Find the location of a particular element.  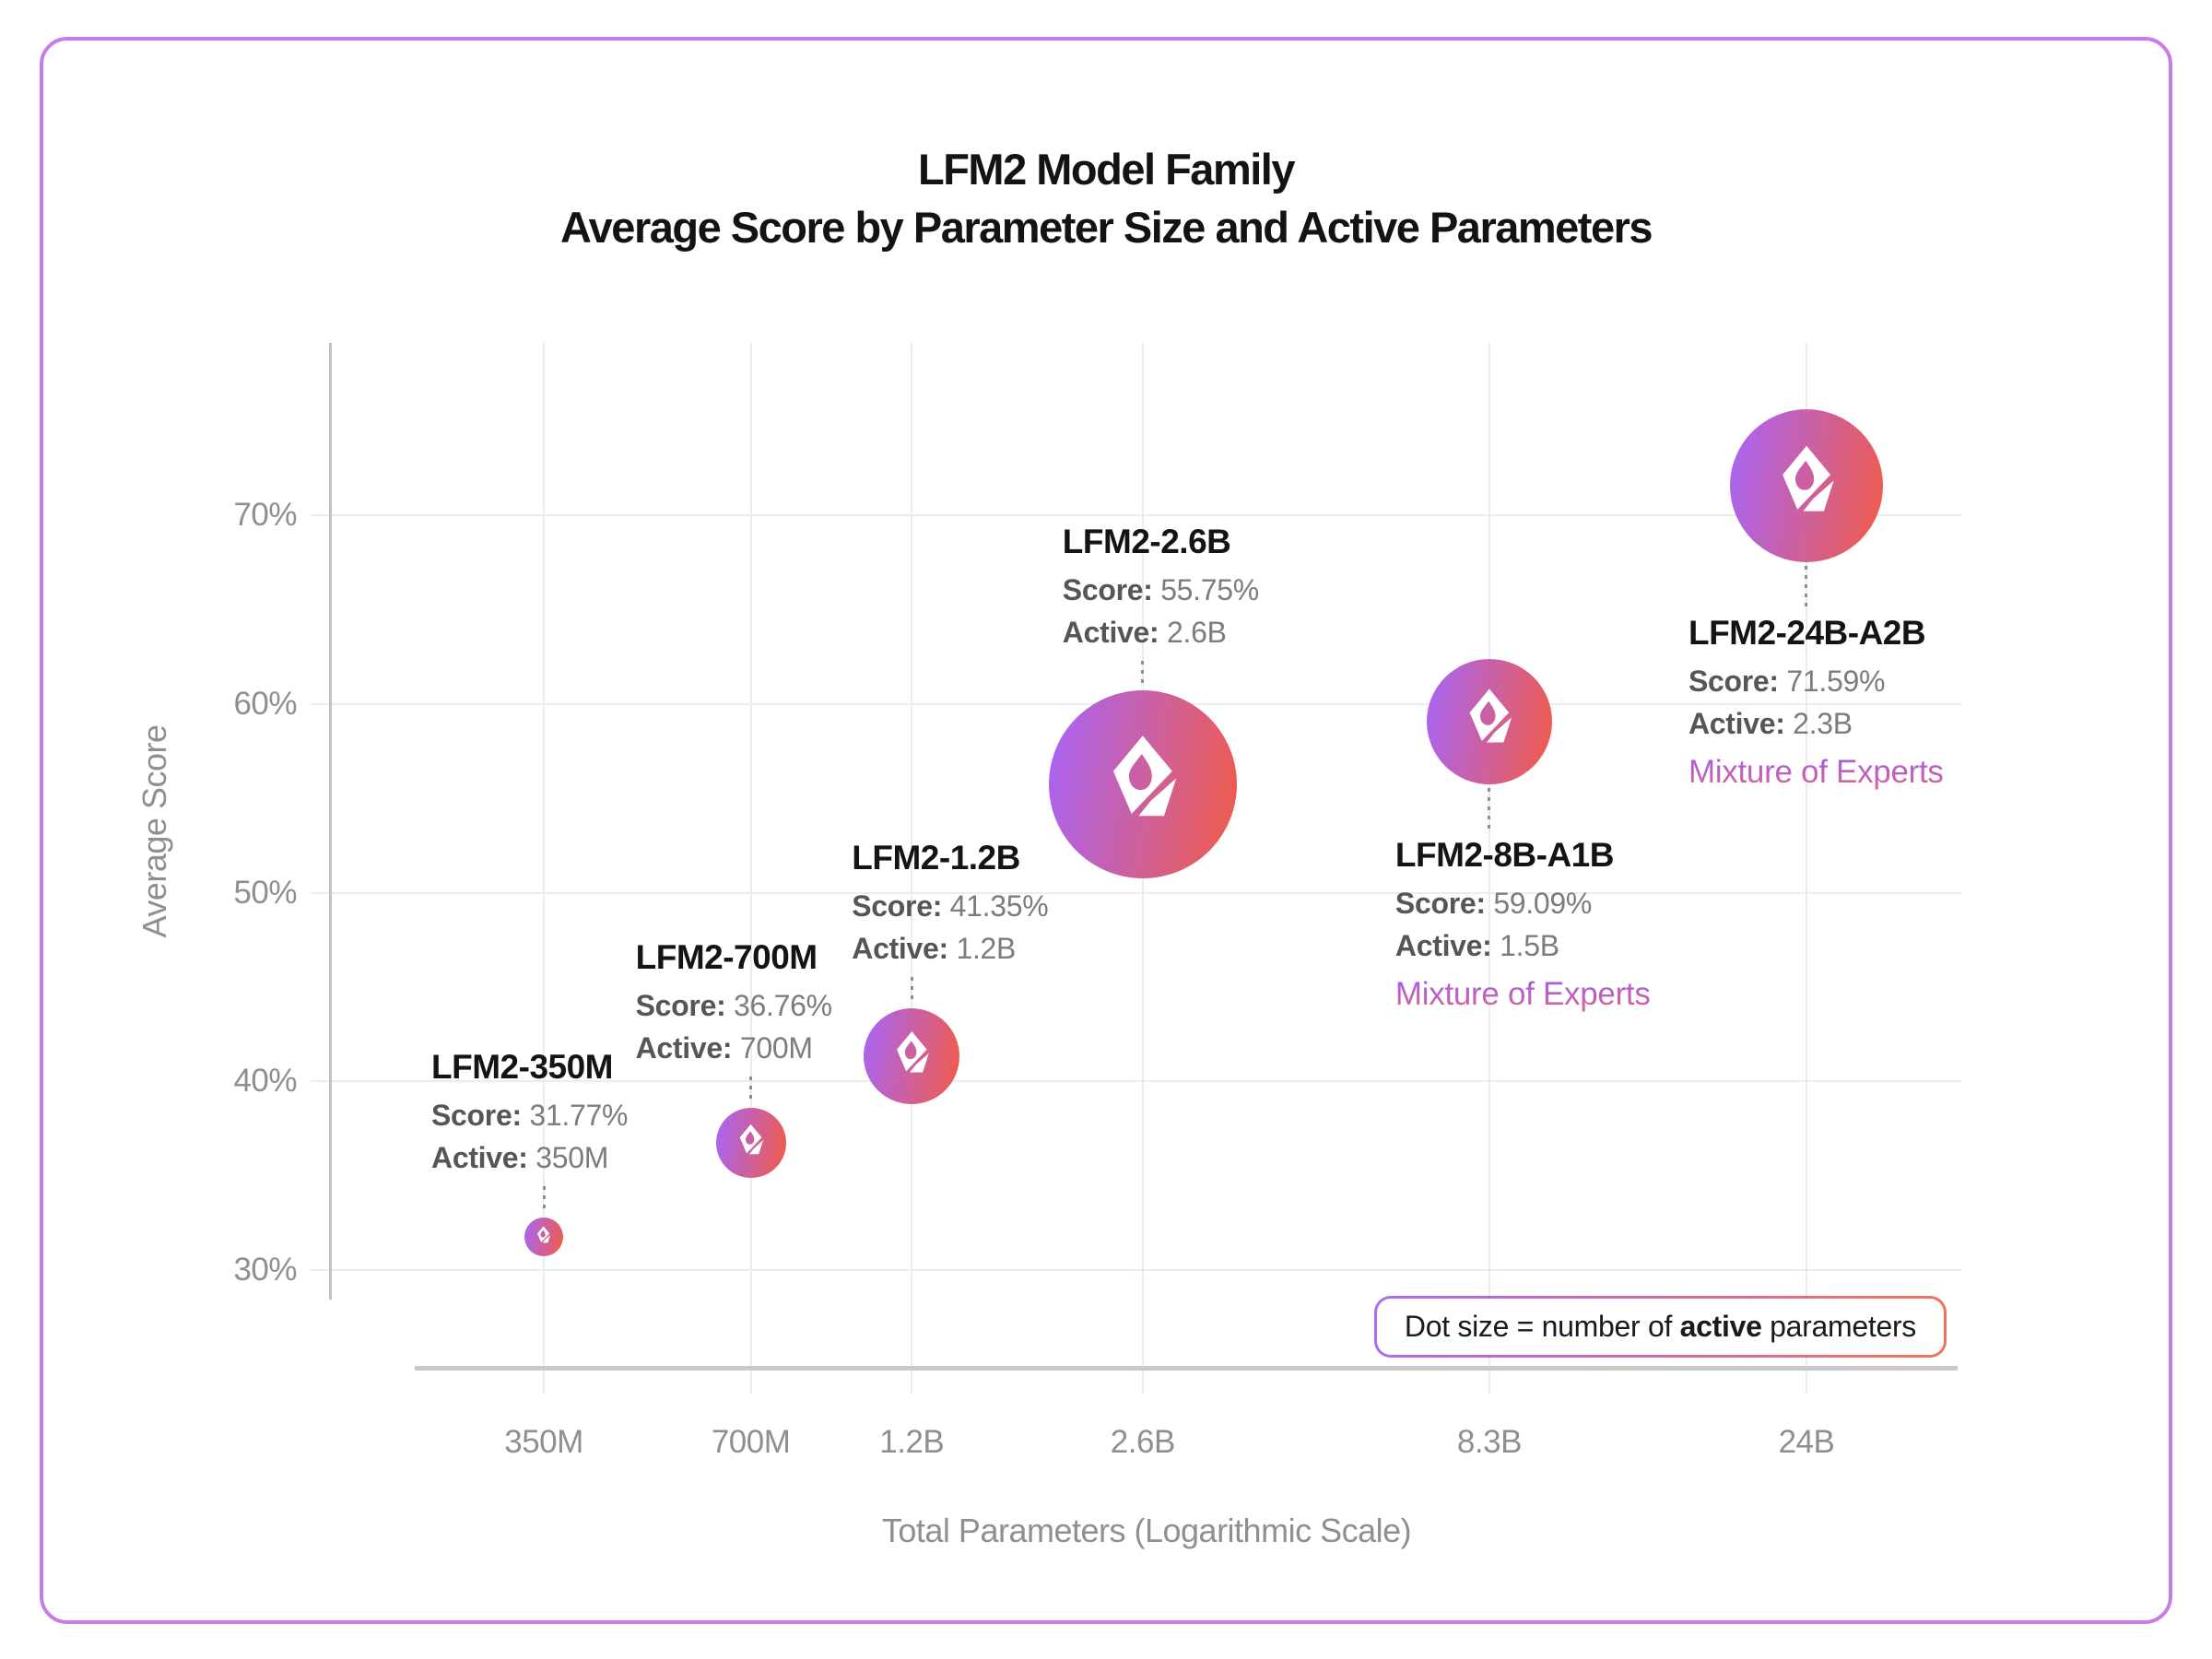

point-active: Active: 1.2B is located at coordinates (950, 948).